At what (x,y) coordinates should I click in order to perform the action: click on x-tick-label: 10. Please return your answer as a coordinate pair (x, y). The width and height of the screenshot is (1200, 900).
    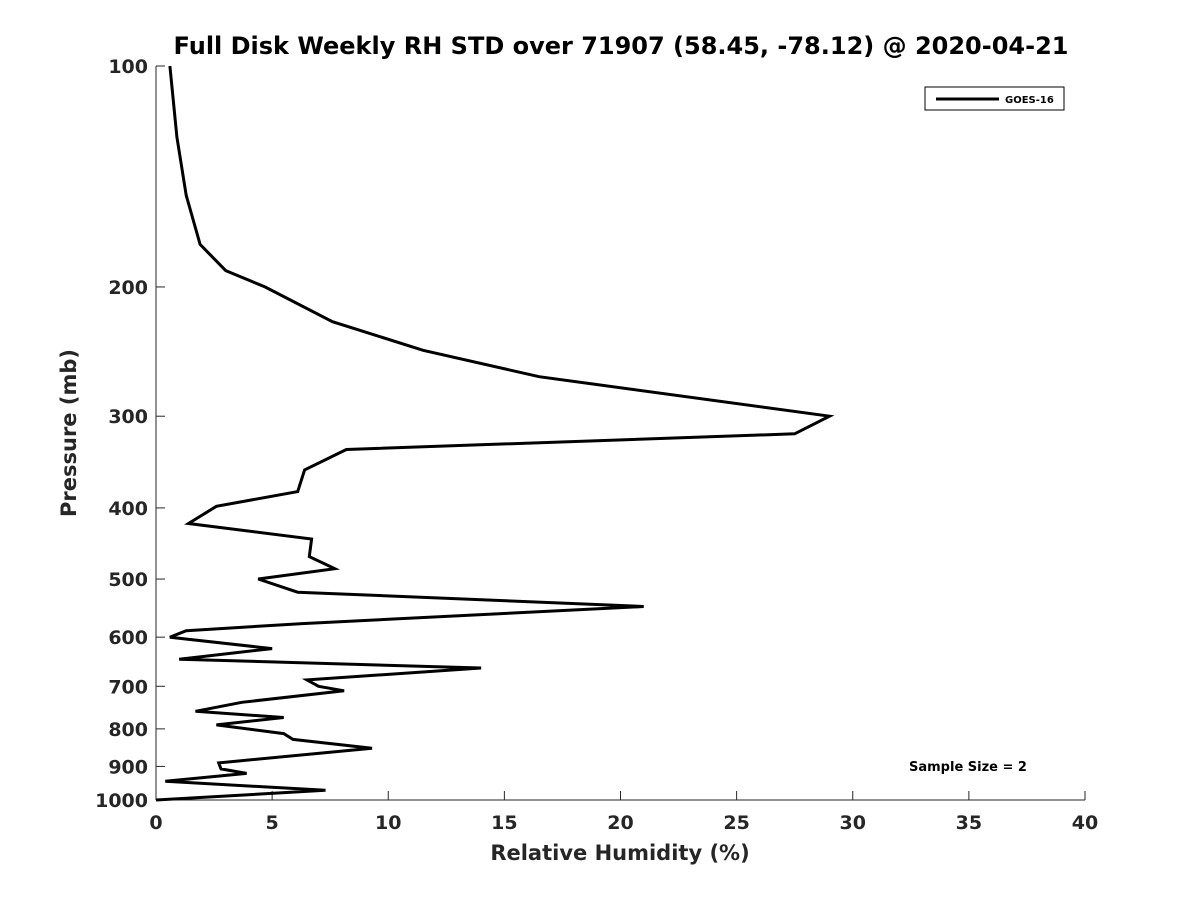
    Looking at the image, I should click on (388, 823).